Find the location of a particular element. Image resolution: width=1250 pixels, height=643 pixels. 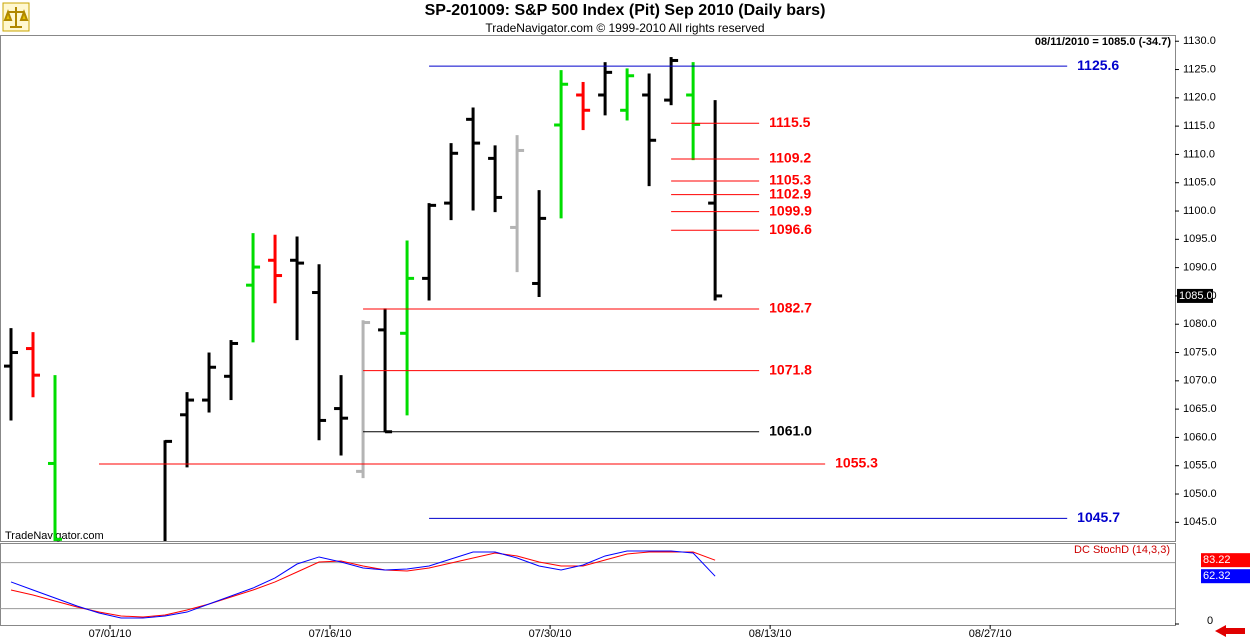

stoch-line is located at coordinates (363, 584).